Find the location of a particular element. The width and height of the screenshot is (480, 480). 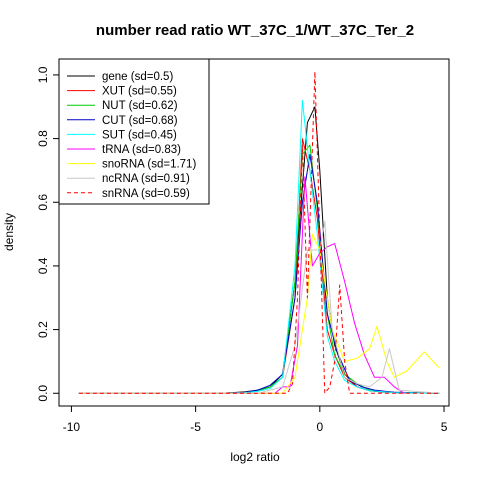

y-axis-label: density is located at coordinates (9, 232).